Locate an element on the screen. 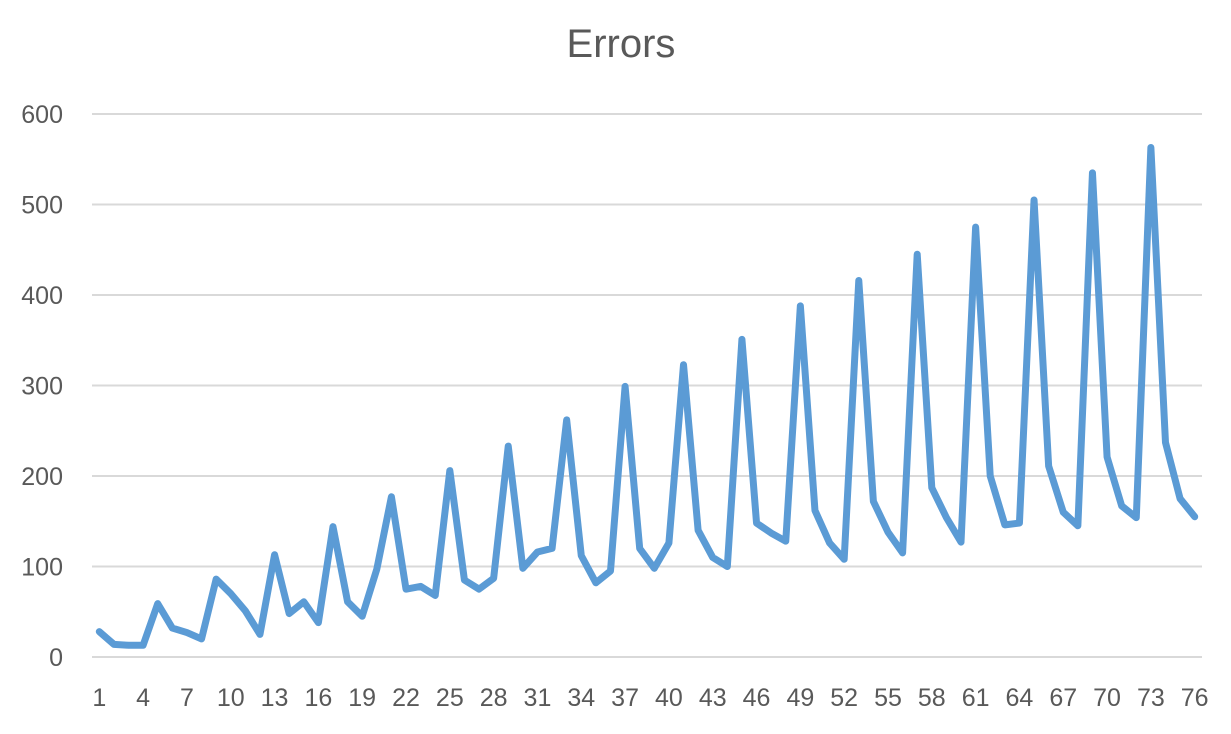 This screenshot has width=1231, height=734. x-tick-label: 49 is located at coordinates (800, 698).